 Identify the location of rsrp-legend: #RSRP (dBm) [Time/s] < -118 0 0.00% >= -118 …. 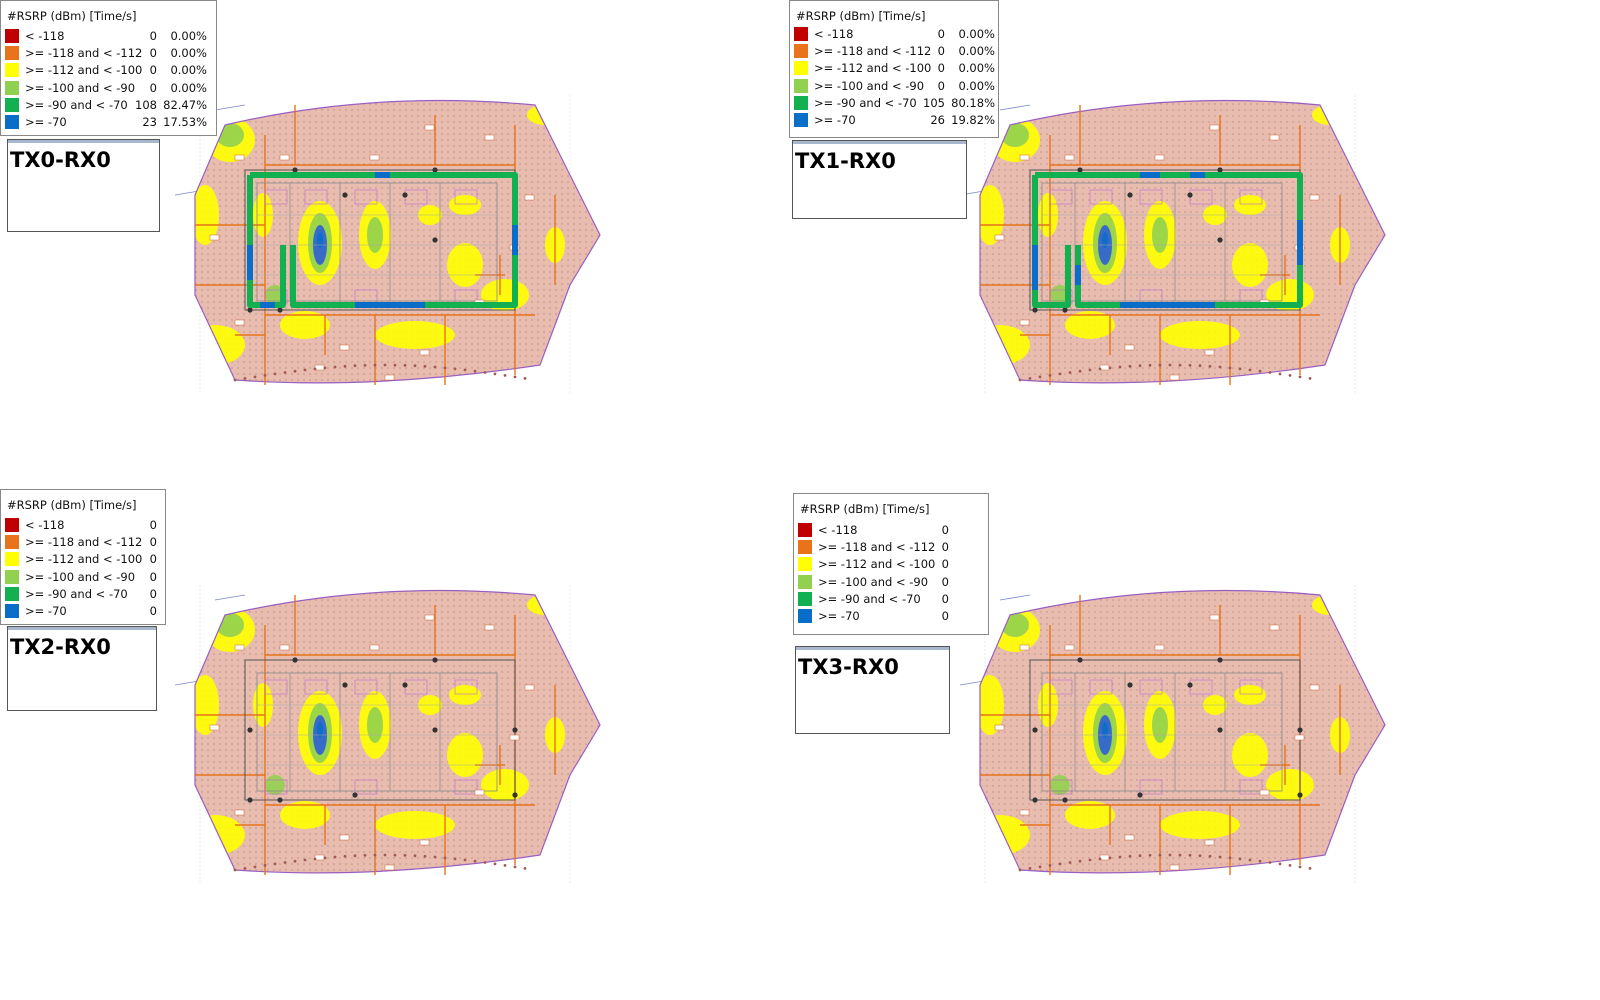
(894, 69).